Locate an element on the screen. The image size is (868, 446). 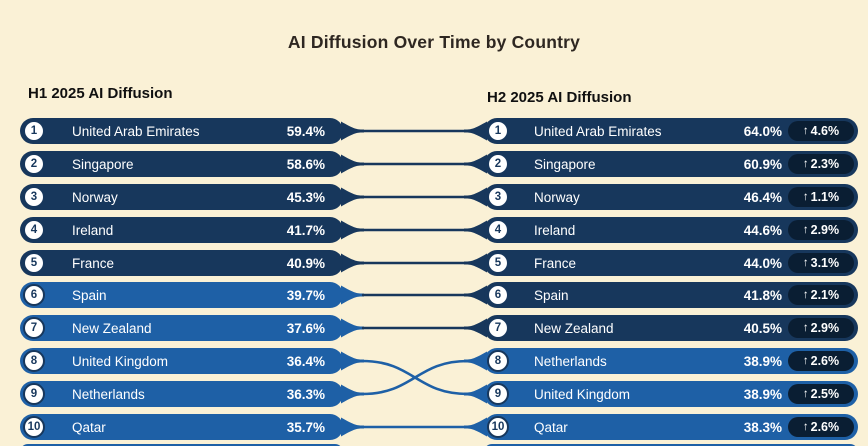
value-label: 35.7% is located at coordinates (305, 427).